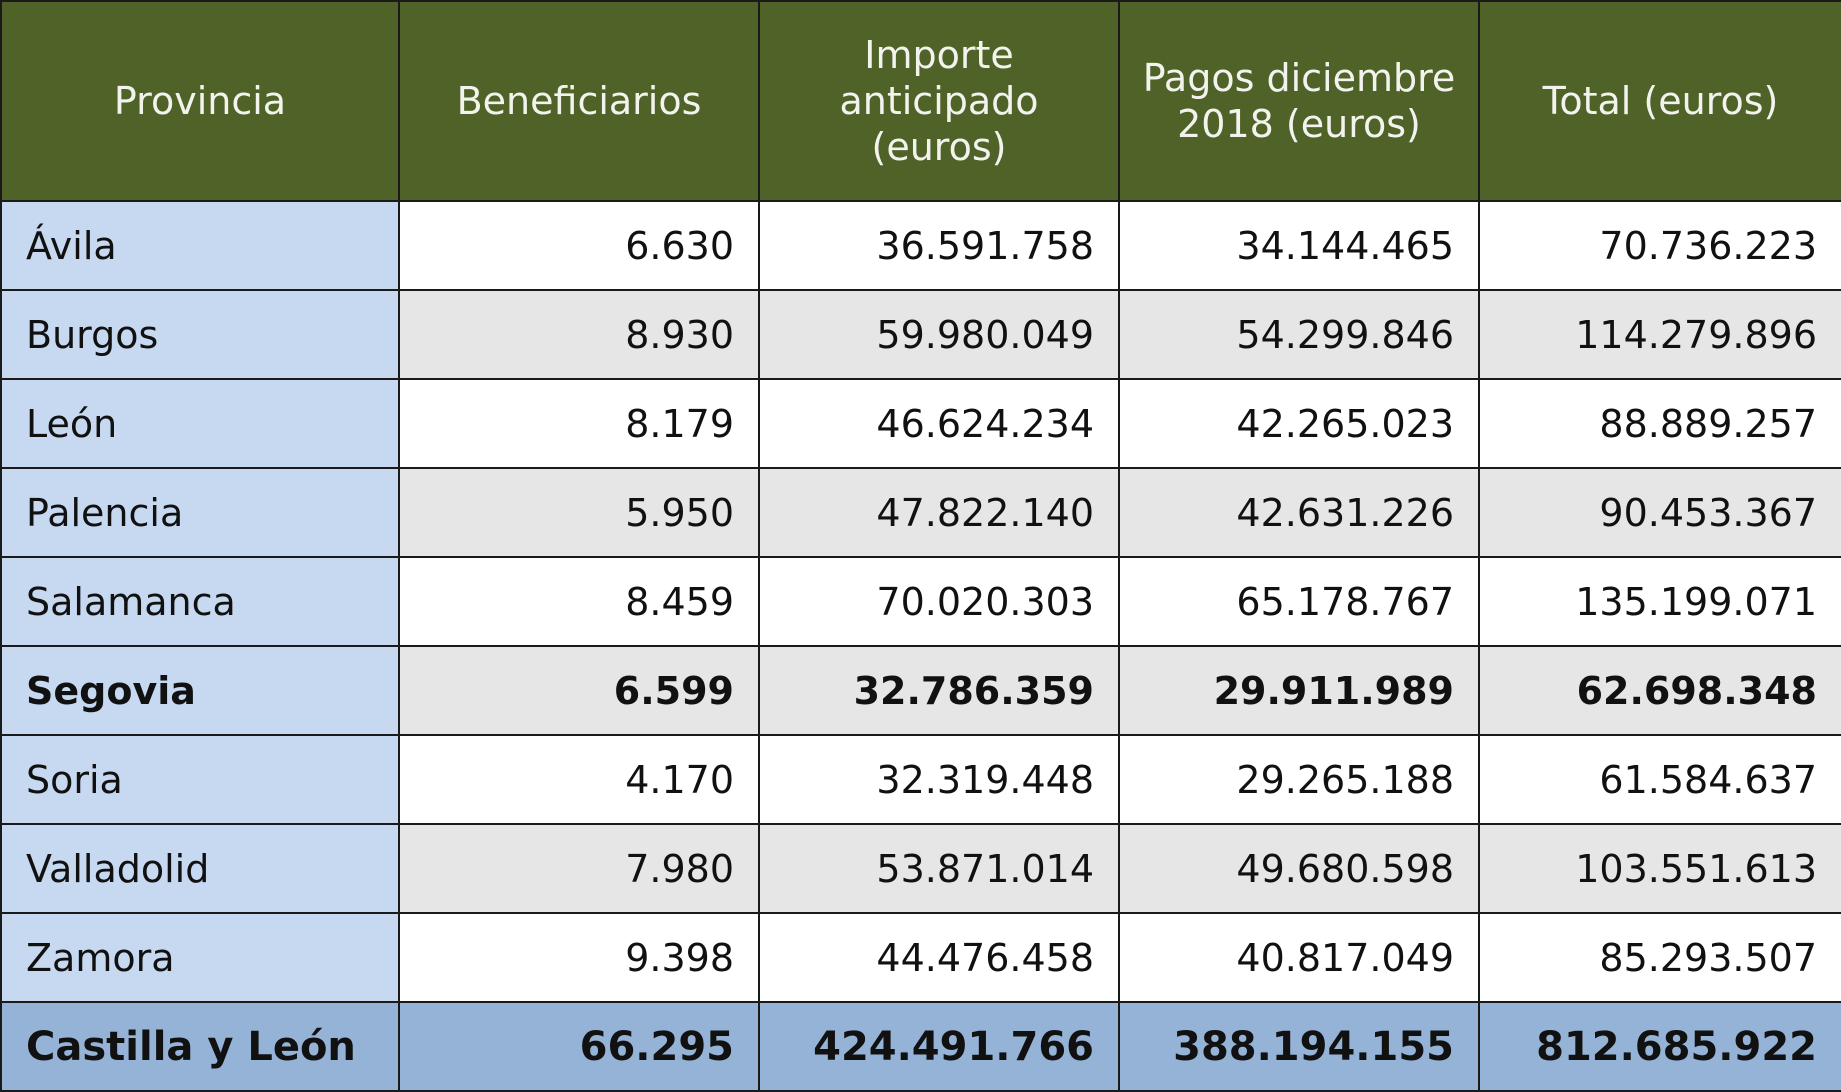 This screenshot has height=1092, width=1841. I want to click on header-pagos-diciembre: Pagos diciembre 2018 (euros), so click(1299, 101).